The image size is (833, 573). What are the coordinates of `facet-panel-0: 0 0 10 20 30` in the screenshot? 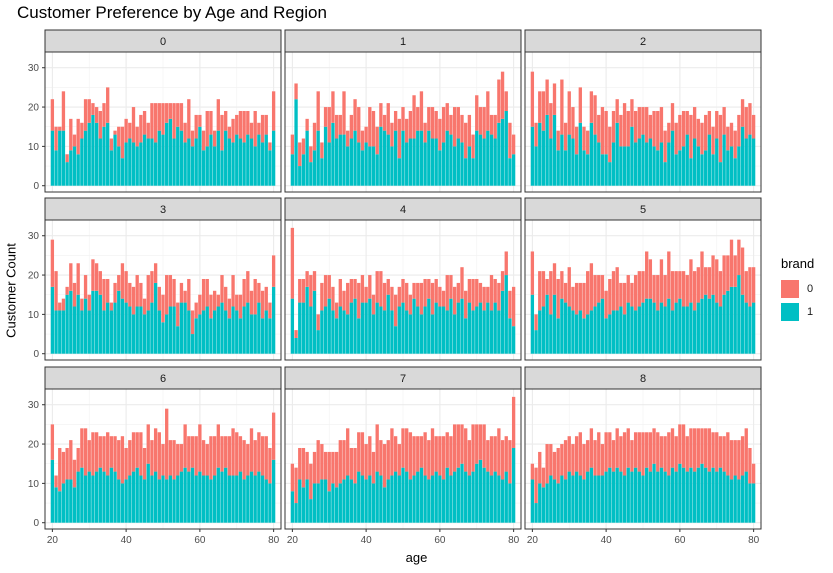 It's located at (155, 111).